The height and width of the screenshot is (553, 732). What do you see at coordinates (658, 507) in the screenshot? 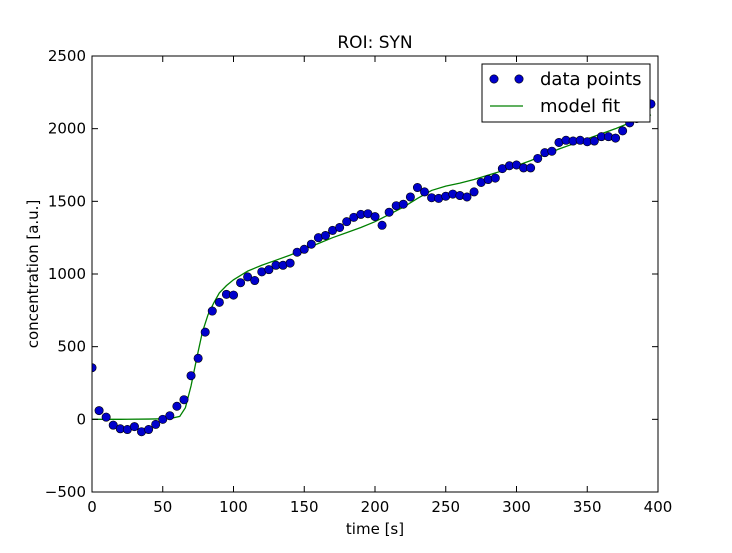
I see `x-tick-label: 400` at bounding box center [658, 507].